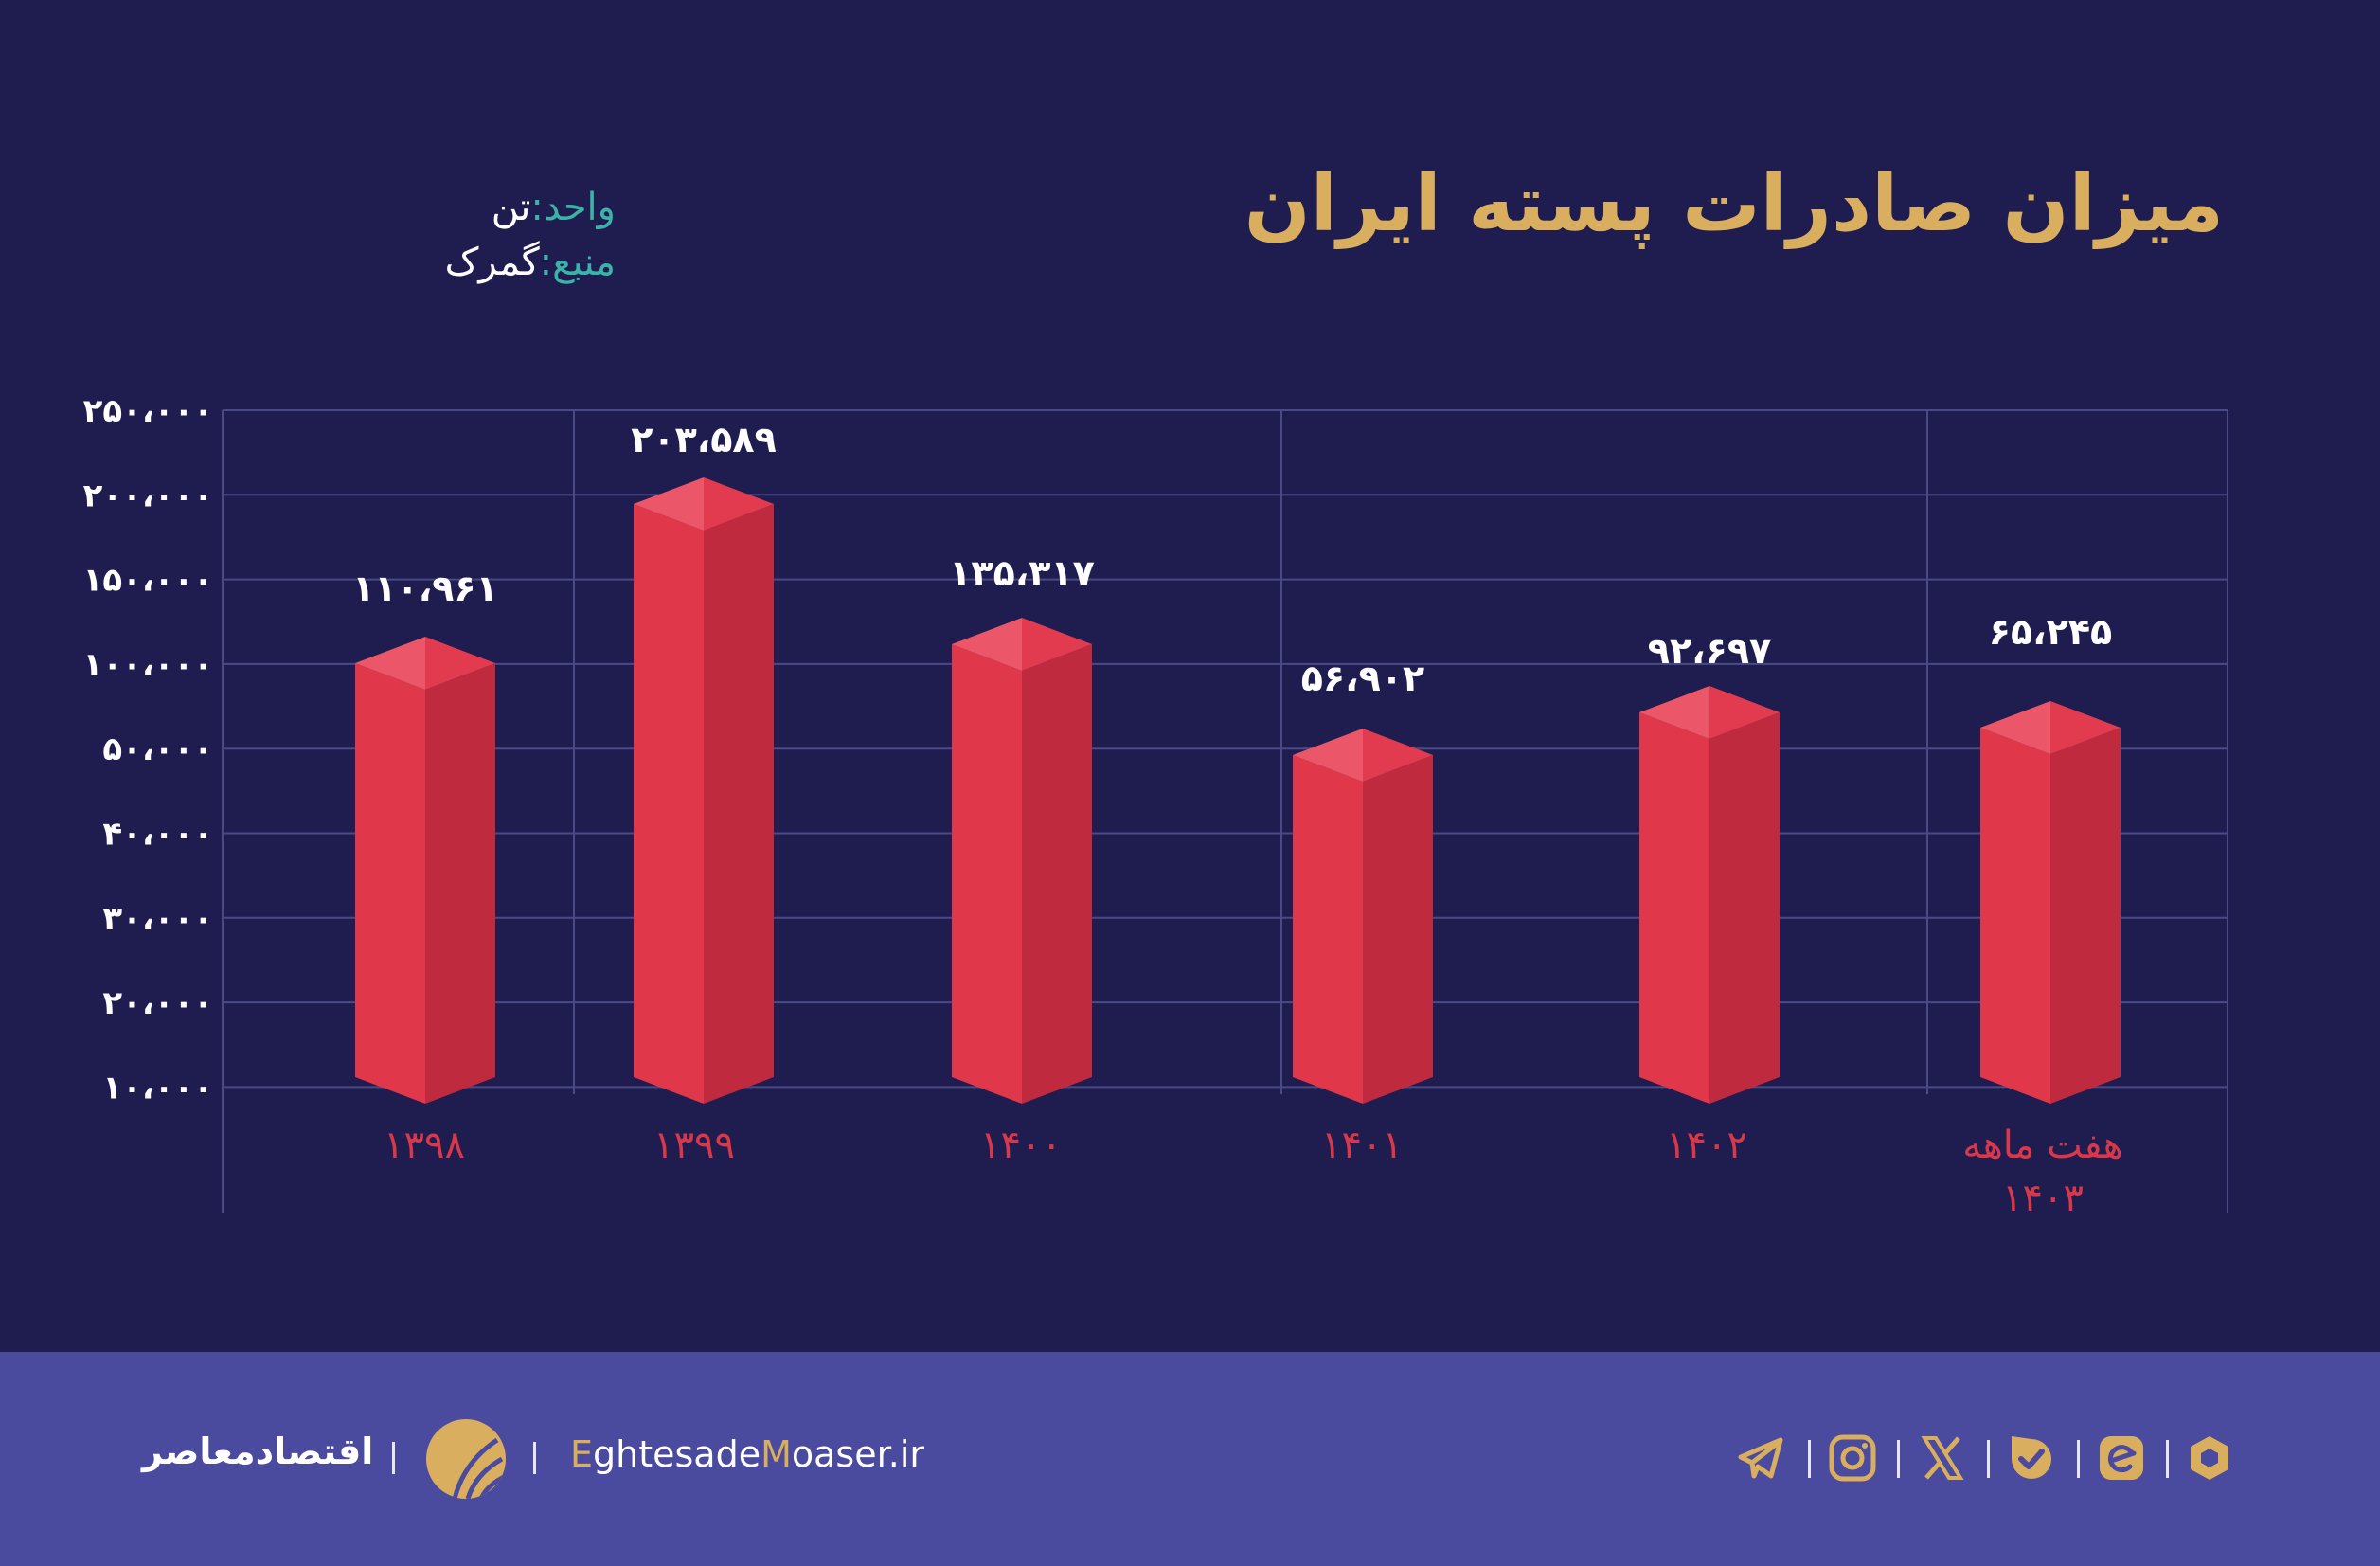 The height and width of the screenshot is (1566, 2380). I want to click on brand-logo-icon, so click(466, 1459).